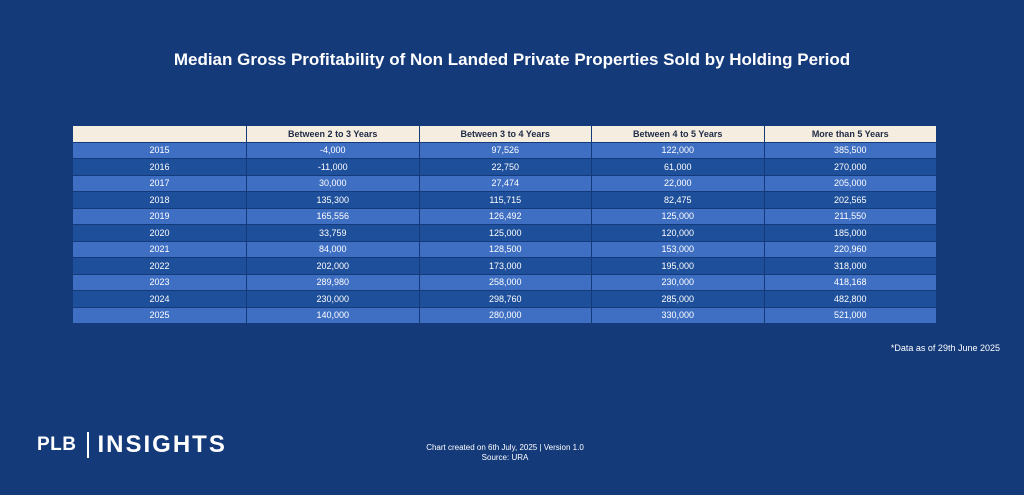  I want to click on table-row: 2016 -11,000 22,750 61,000 270,000, so click(504, 167).